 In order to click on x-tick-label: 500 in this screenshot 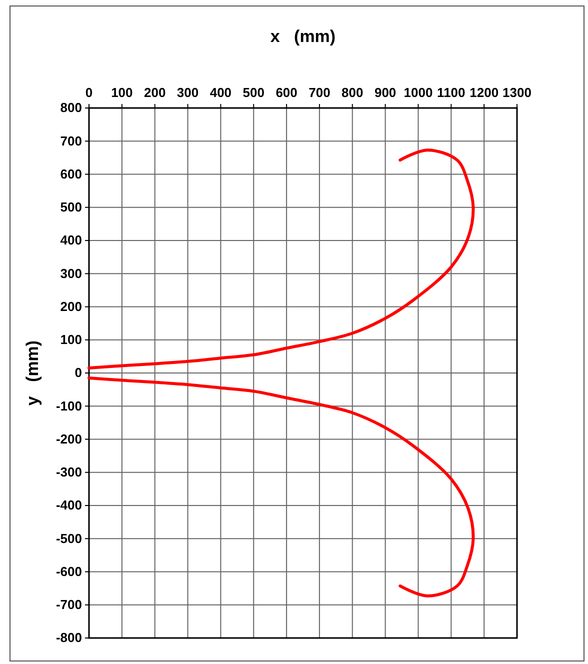, I will do `click(253, 92)`.